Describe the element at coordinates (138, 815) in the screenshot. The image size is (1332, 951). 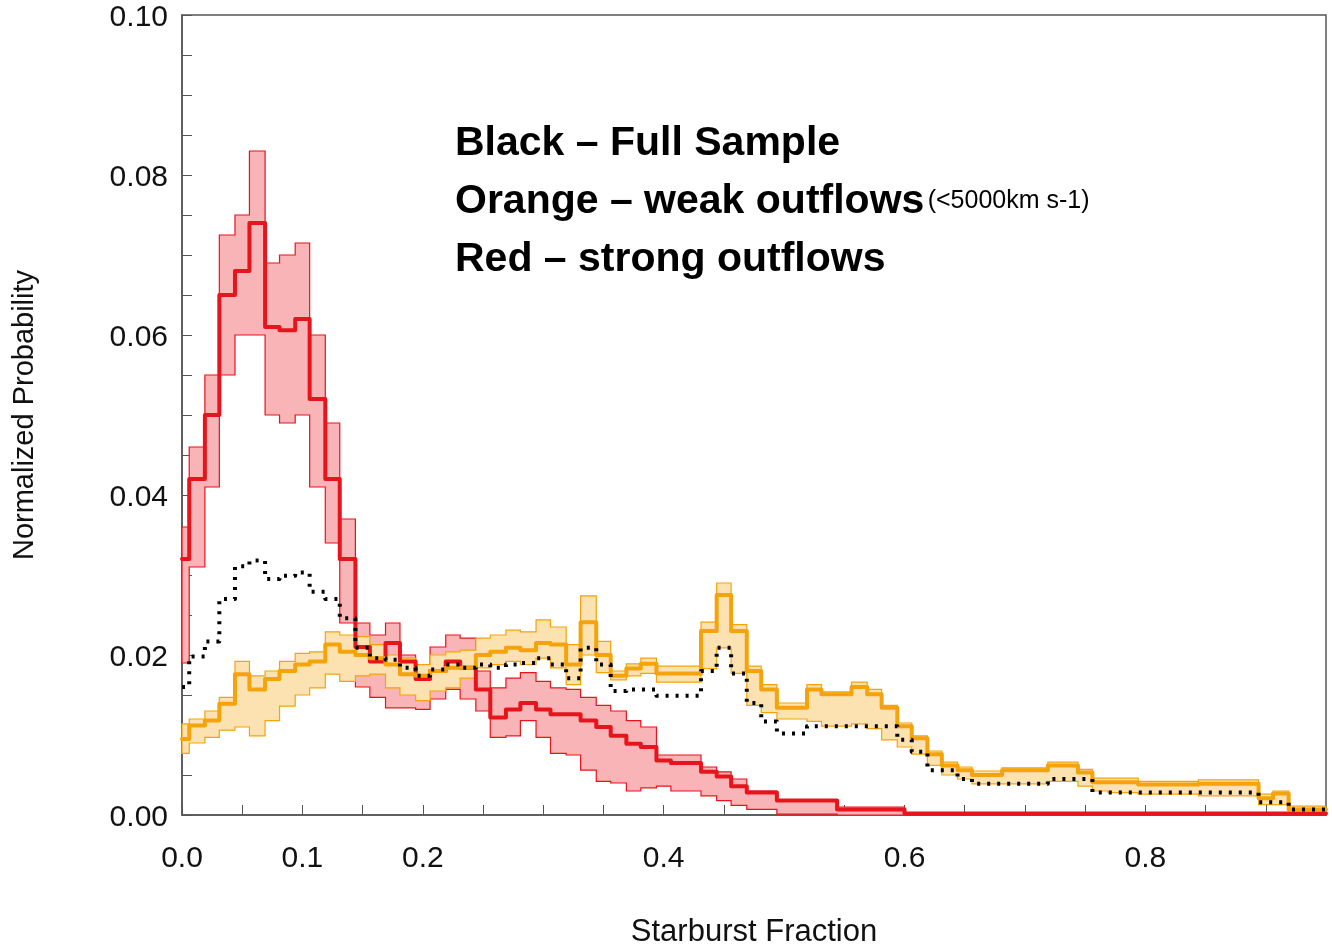
I see `y-tick-label: 0.00` at that location.